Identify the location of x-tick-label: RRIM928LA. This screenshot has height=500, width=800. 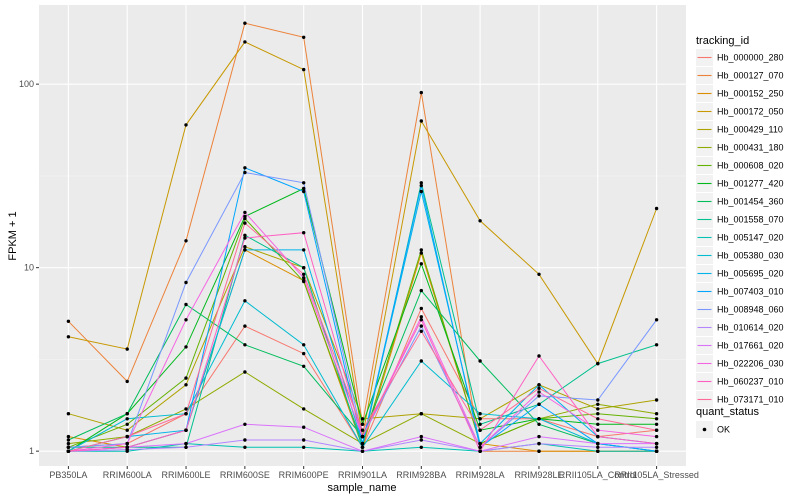
(480, 475).